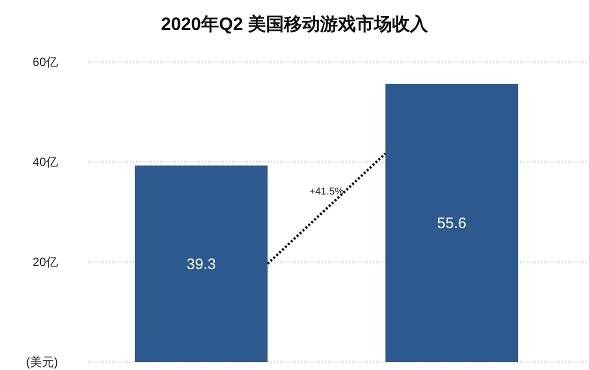 The width and height of the screenshot is (589, 370). I want to click on data-label: 55.6, so click(451, 223).